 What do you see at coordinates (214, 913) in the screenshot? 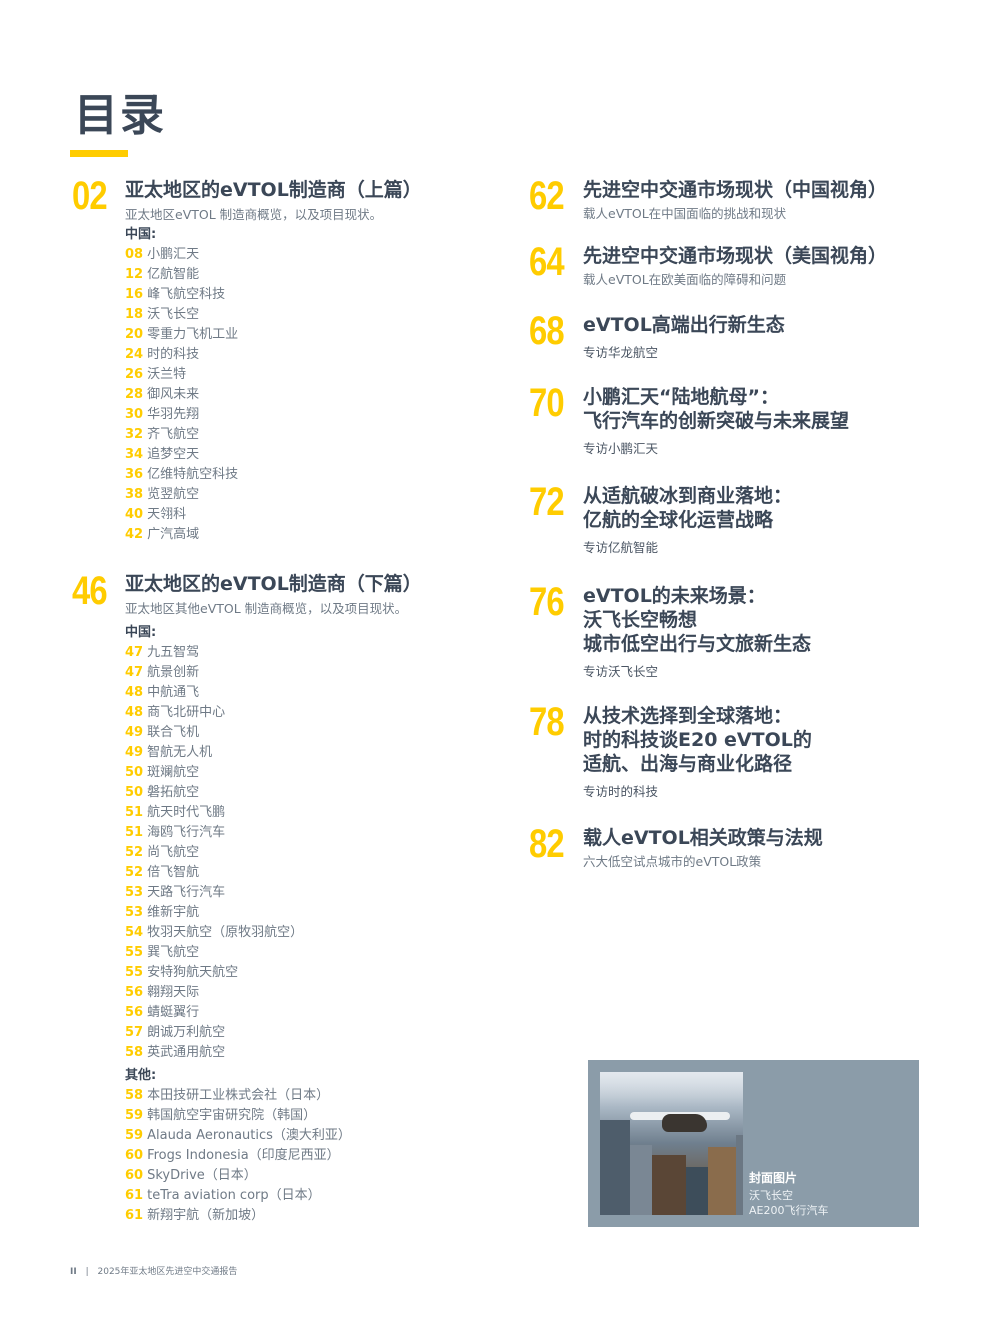
I see `list-item: 53 维新宇航` at bounding box center [214, 913].